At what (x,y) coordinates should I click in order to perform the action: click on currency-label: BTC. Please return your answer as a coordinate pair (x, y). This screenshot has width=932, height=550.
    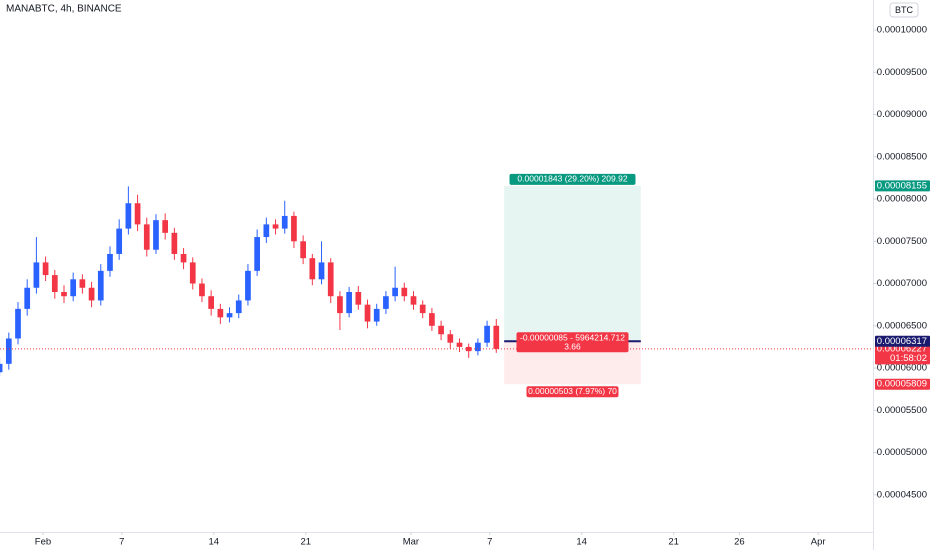
    Looking at the image, I should click on (904, 10).